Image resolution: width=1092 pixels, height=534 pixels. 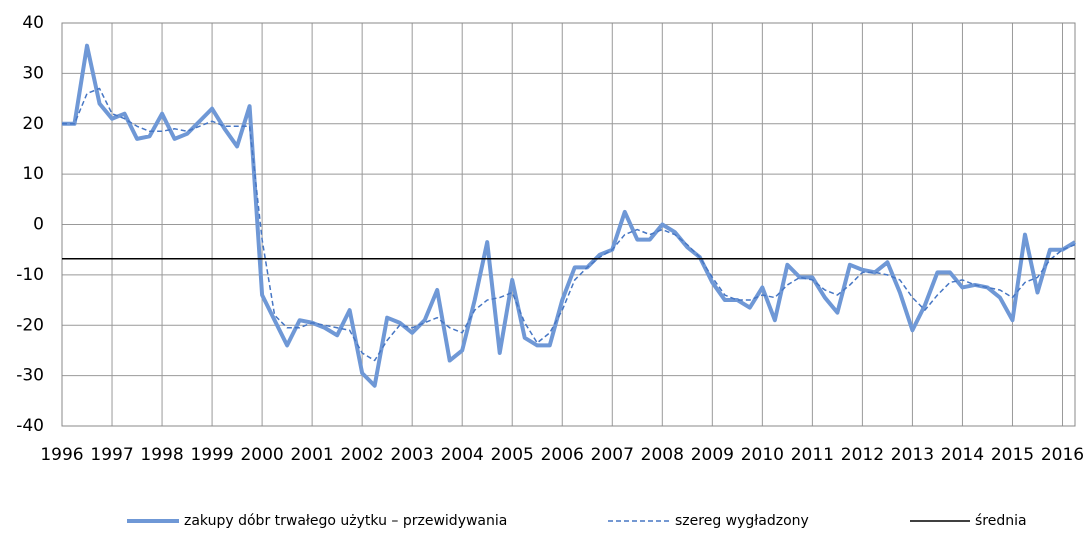 I want to click on x-tick-label: 1998, so click(x=161, y=455).